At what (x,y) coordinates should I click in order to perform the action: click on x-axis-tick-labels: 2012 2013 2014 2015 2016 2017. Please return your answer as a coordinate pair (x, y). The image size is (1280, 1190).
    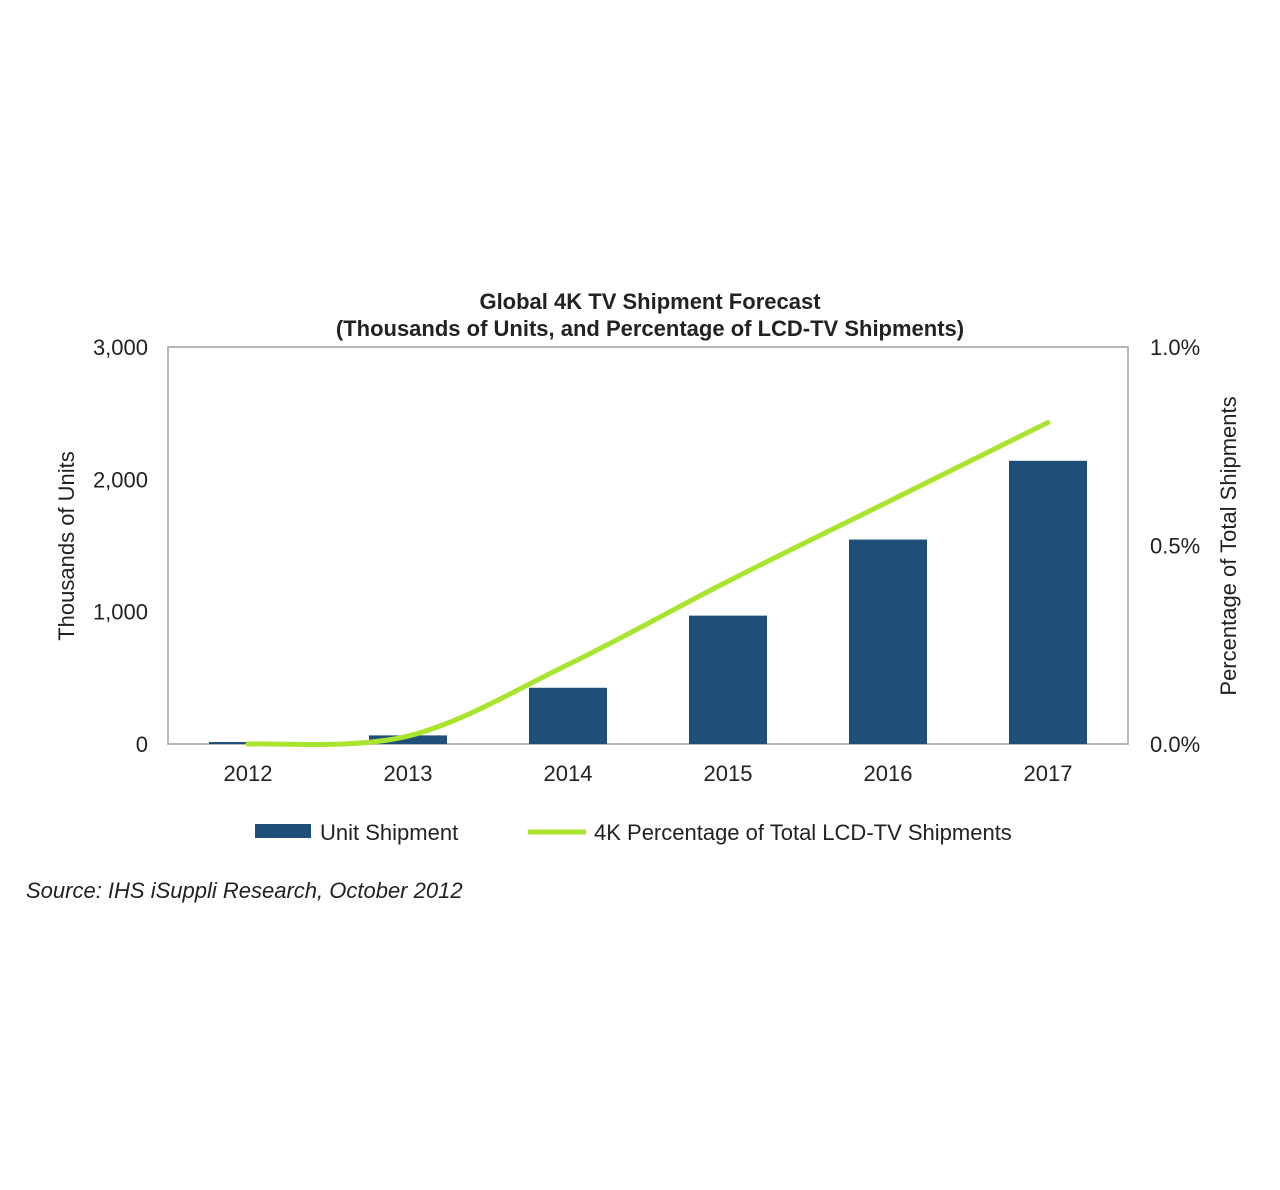
    Looking at the image, I should click on (648, 773).